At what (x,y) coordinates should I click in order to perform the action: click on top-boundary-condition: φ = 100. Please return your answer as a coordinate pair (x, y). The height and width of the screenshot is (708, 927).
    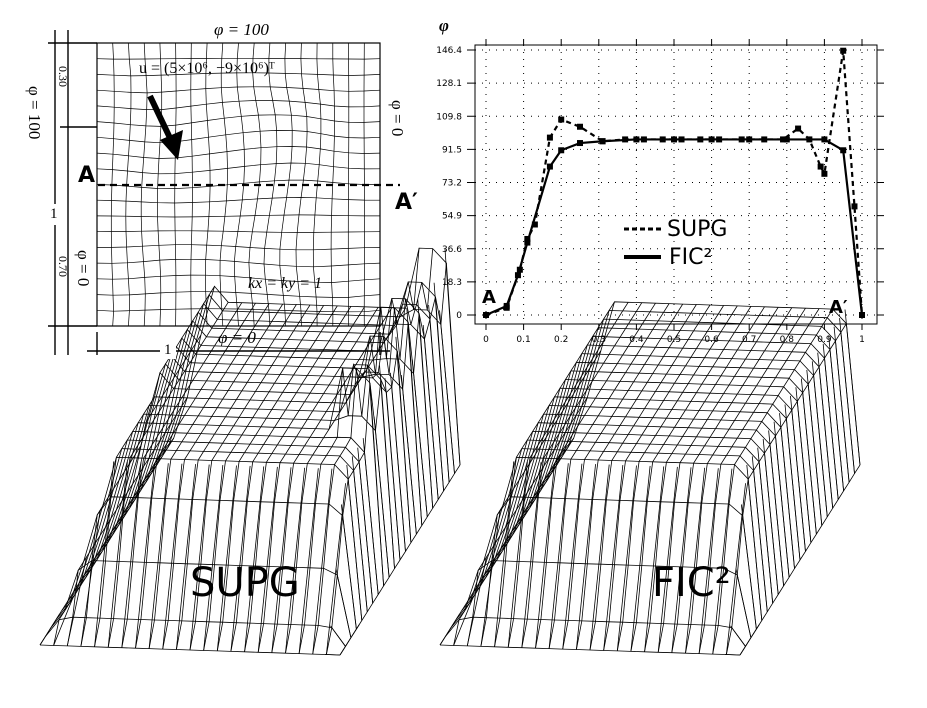
    Looking at the image, I should click on (241, 29).